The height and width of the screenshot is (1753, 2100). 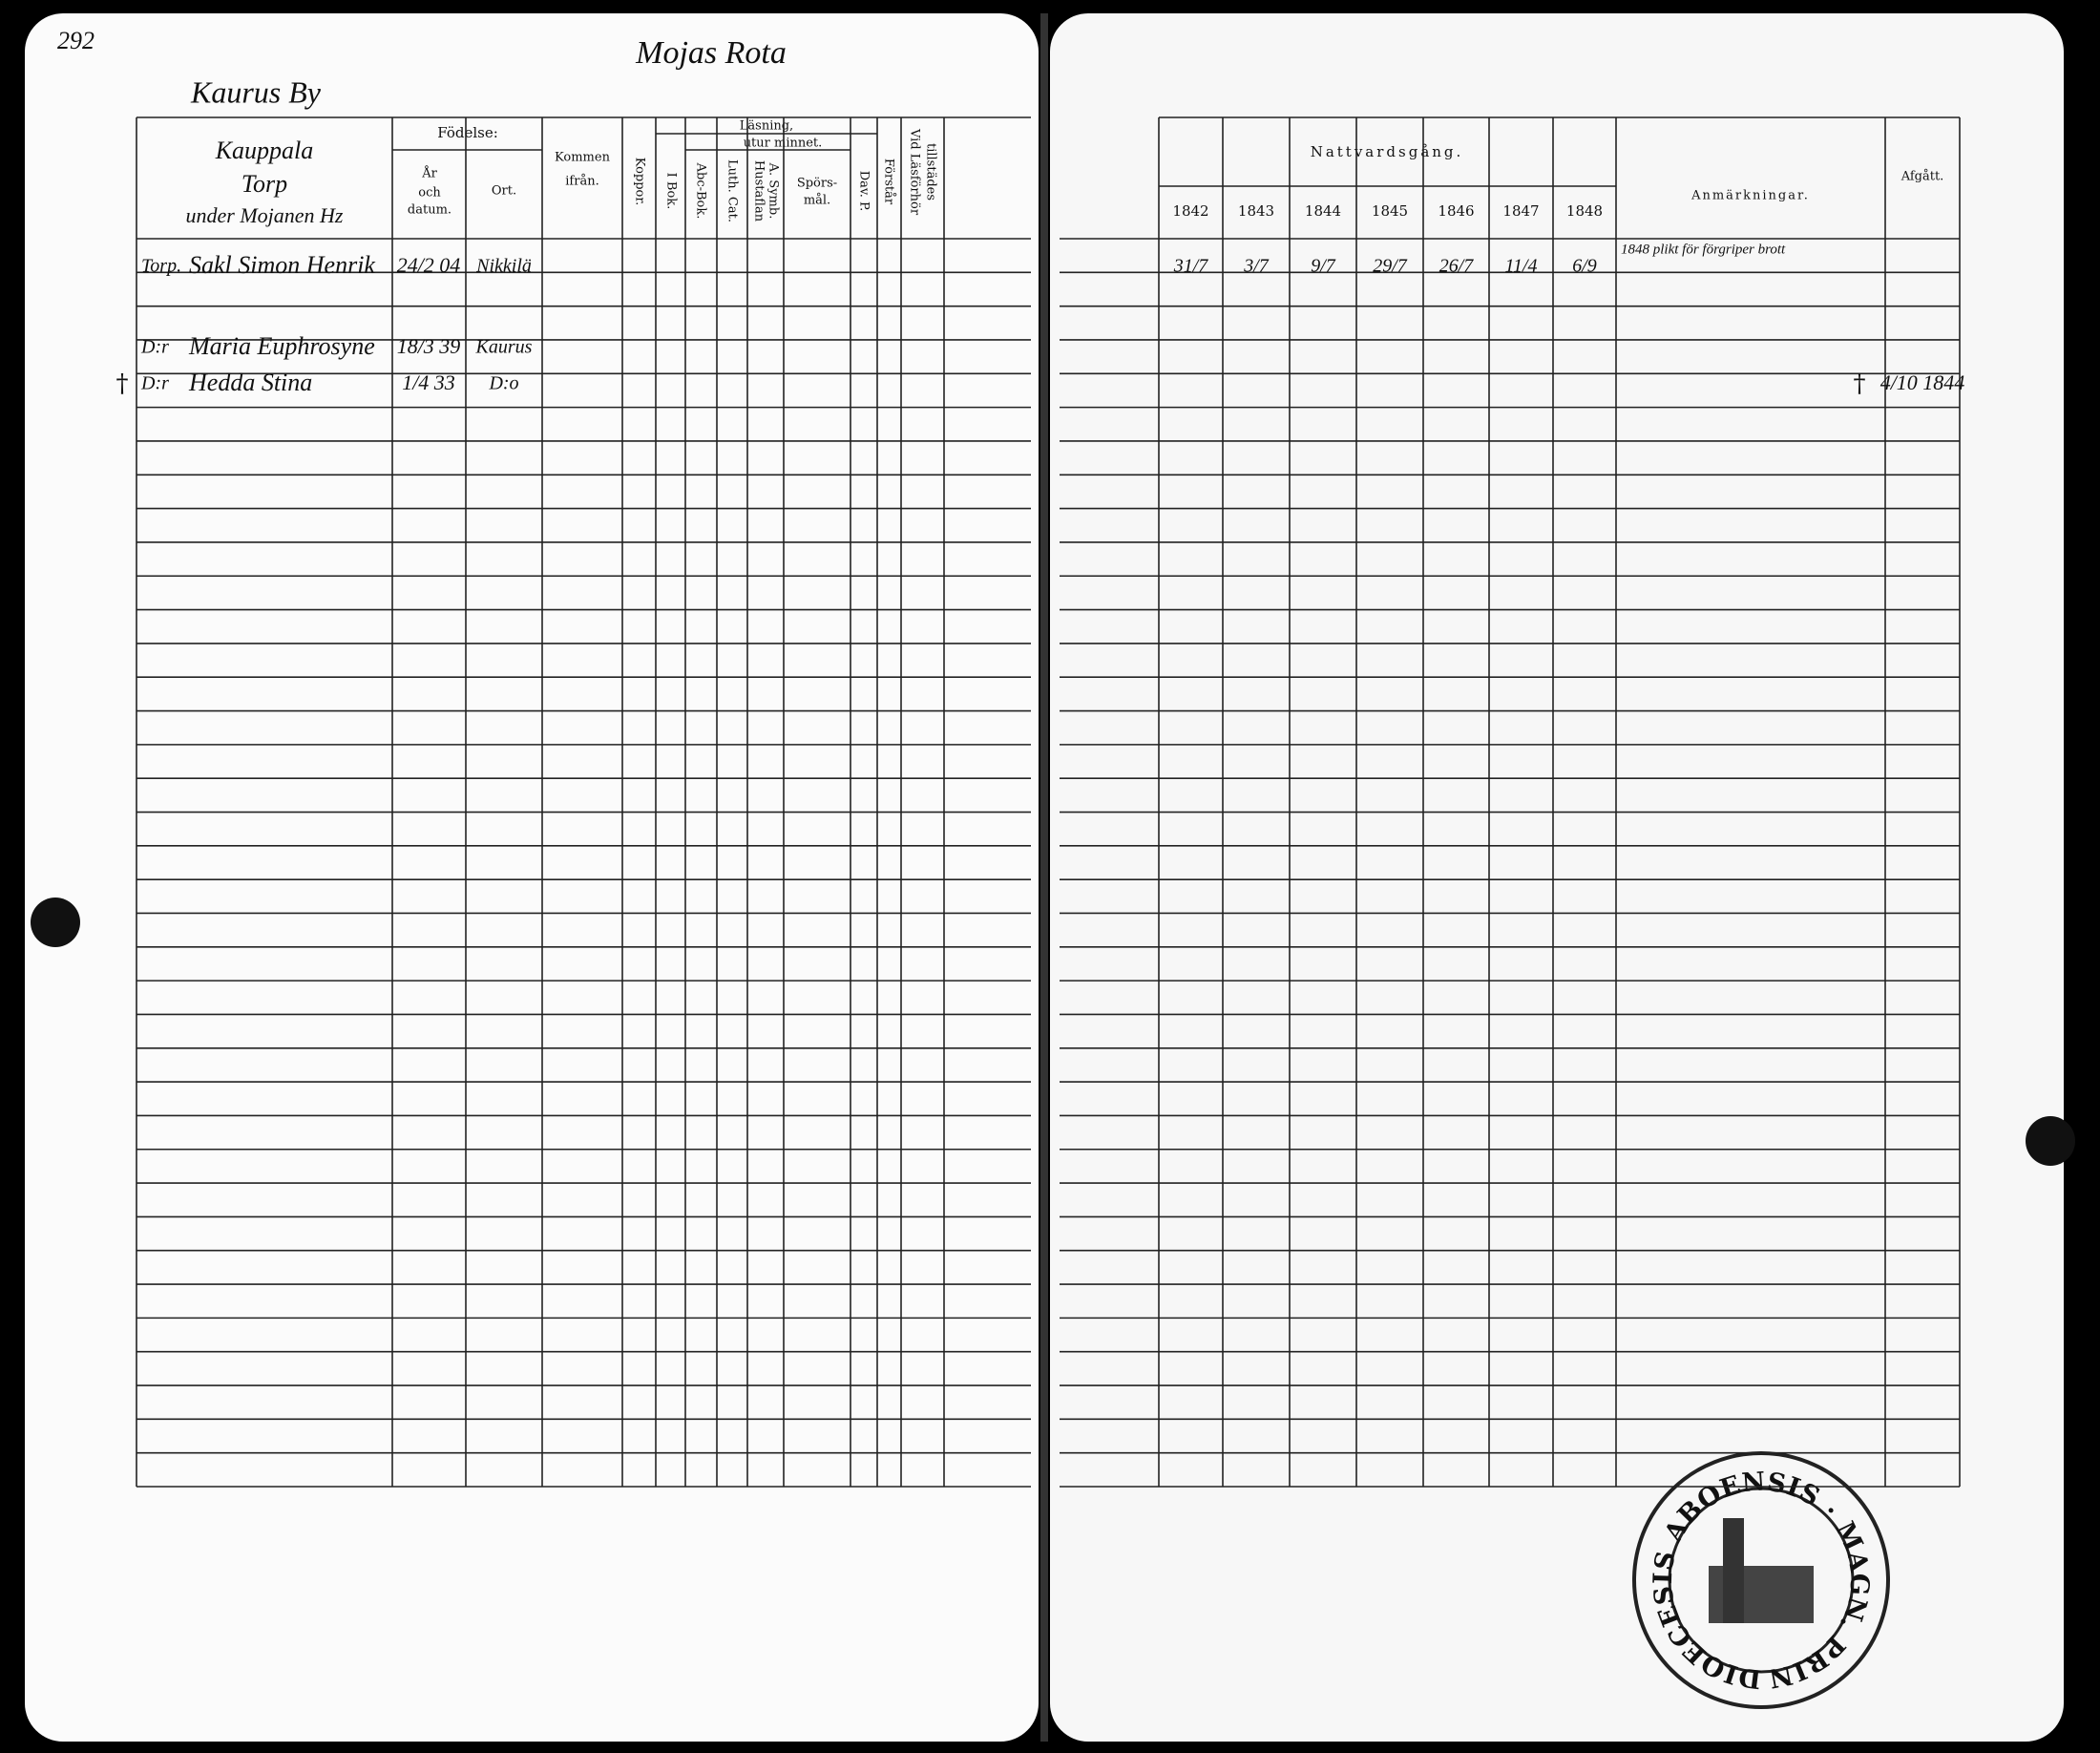 What do you see at coordinates (429, 265) in the screenshot?
I see `birth-date: 24/2 04` at bounding box center [429, 265].